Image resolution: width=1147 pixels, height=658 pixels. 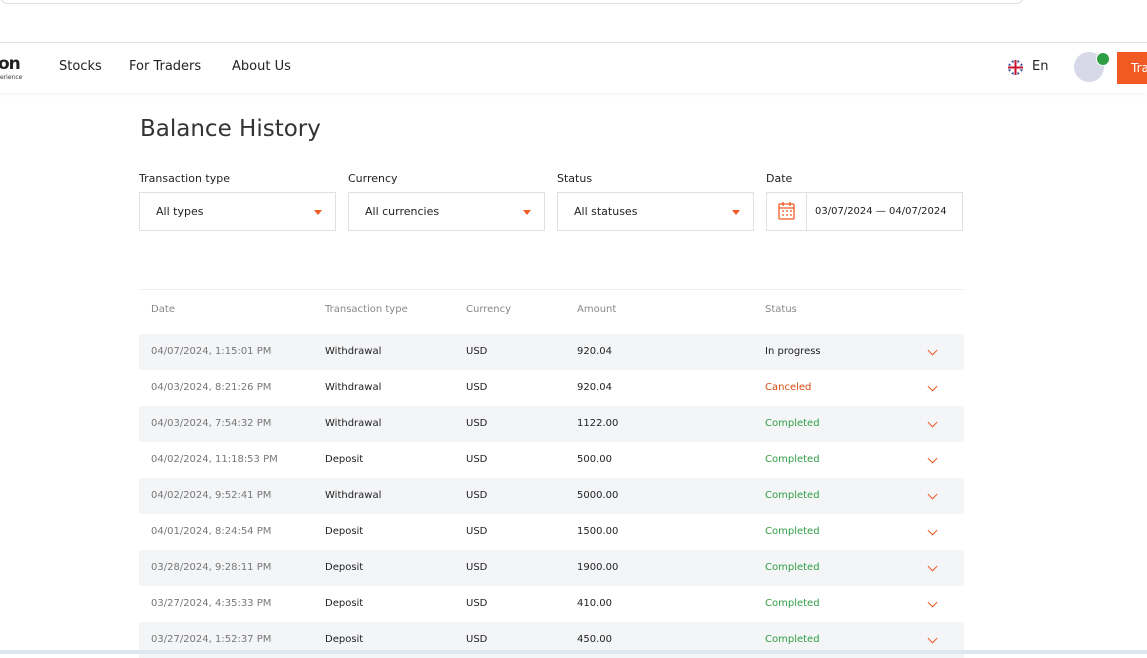 I want to click on bottom-bar, so click(x=573, y=652).